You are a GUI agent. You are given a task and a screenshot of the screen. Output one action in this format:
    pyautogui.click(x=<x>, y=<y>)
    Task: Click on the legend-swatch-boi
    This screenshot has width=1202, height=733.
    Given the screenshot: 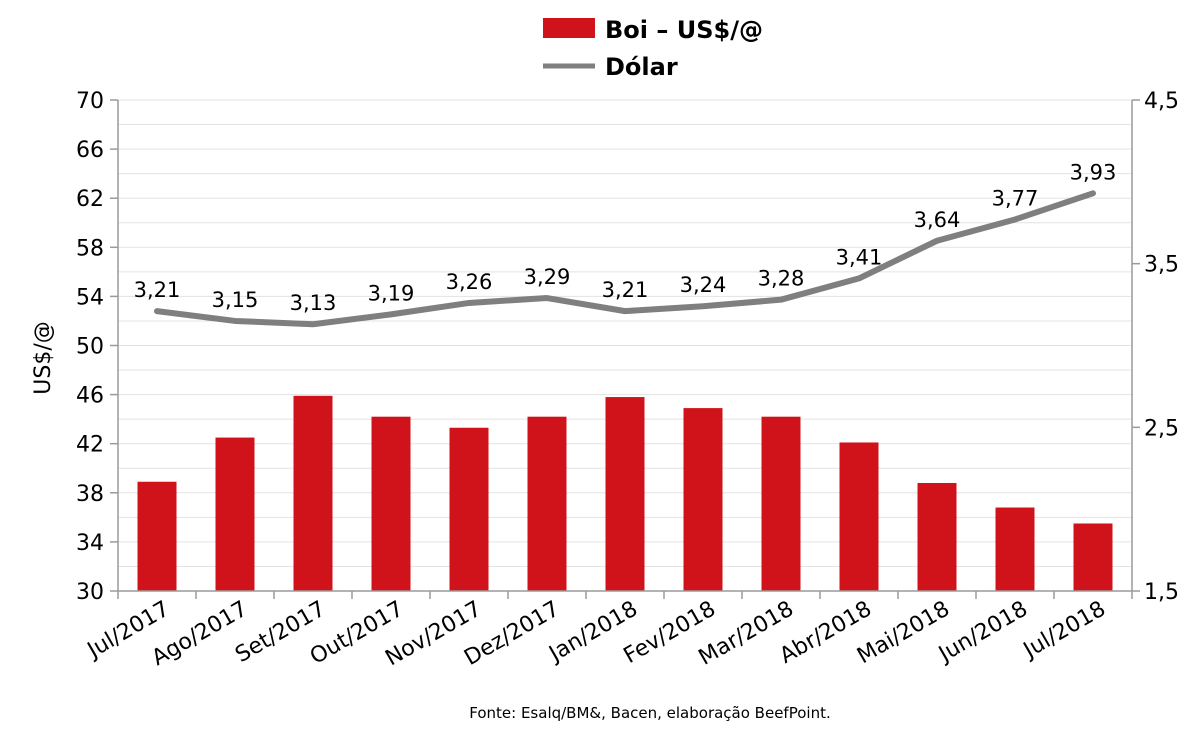 What is the action you would take?
    pyautogui.click(x=569, y=28)
    